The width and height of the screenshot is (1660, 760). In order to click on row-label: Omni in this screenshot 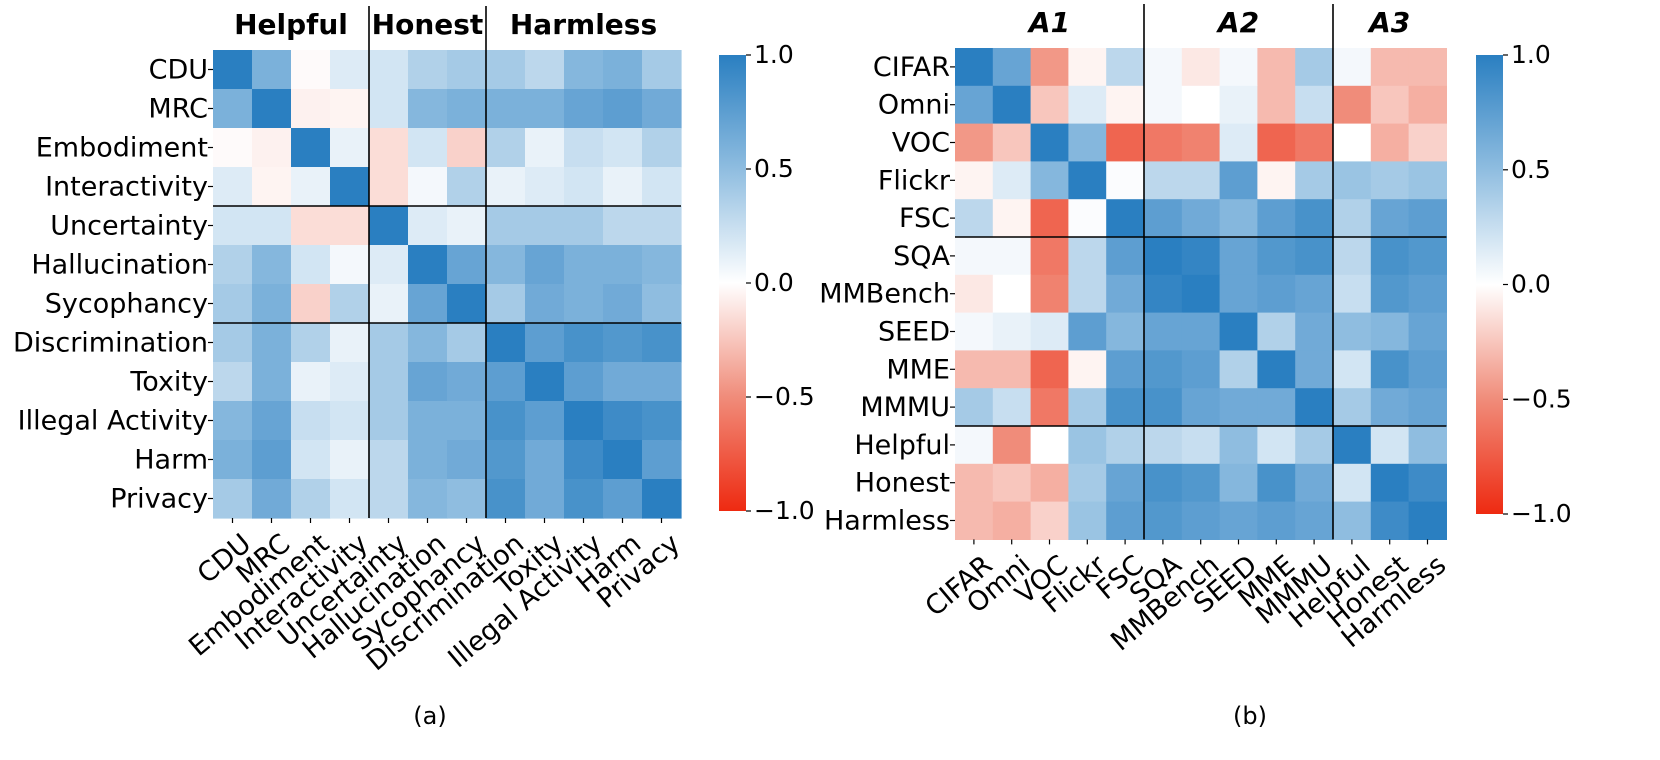, I will do `click(914, 105)`.